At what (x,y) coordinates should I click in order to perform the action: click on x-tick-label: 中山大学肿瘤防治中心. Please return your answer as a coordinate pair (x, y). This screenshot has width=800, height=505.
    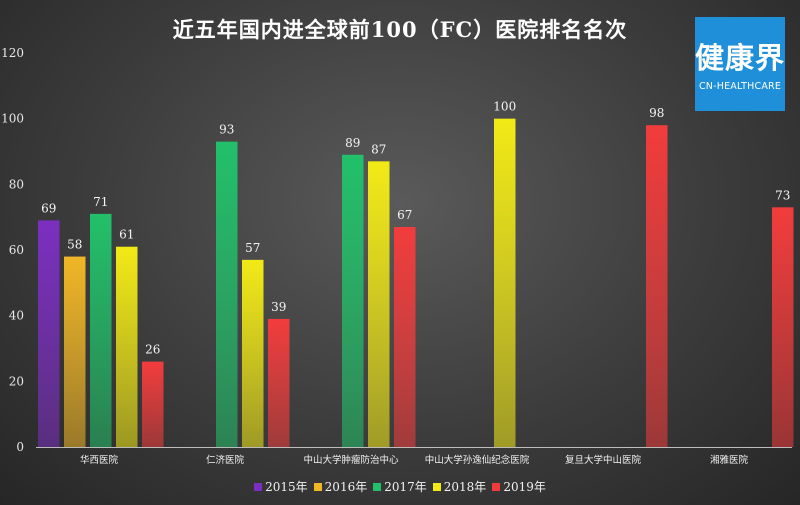
    Looking at the image, I should click on (351, 460).